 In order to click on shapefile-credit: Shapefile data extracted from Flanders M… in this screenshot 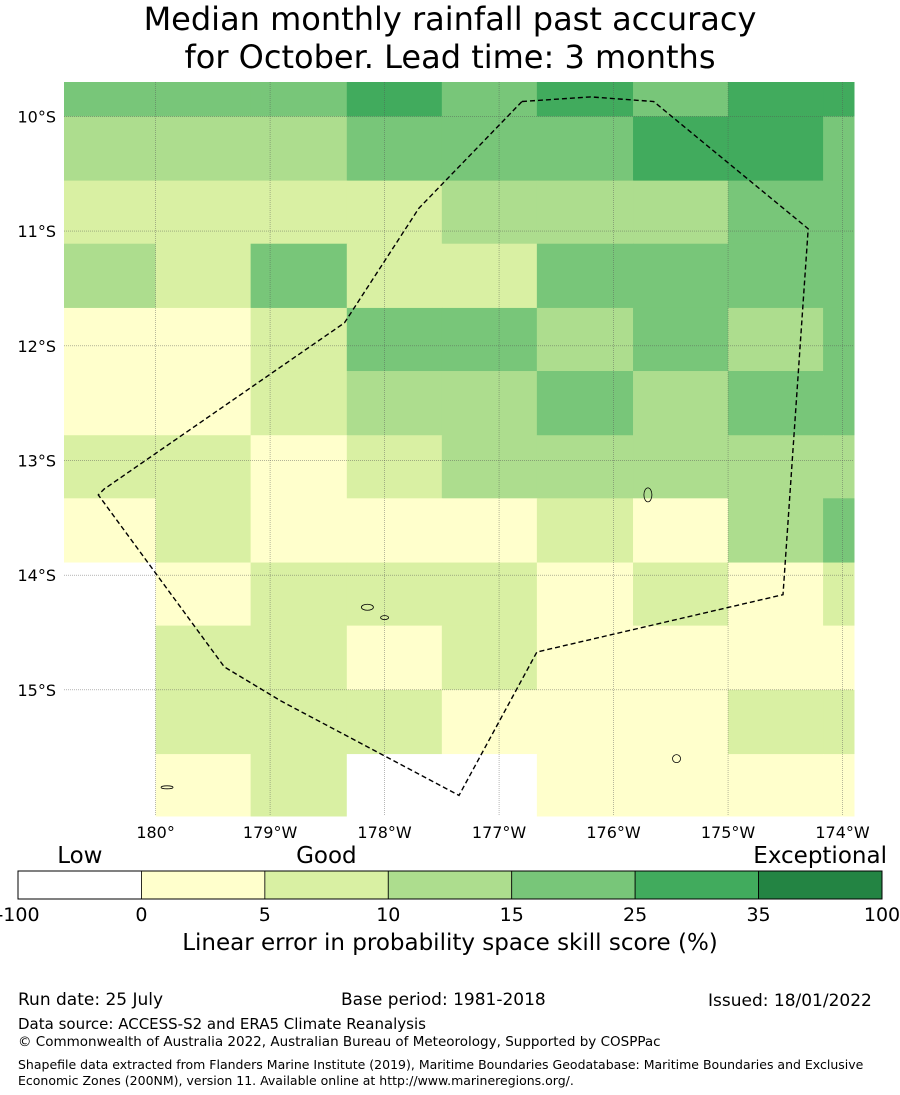, I will do `click(441, 1072)`.